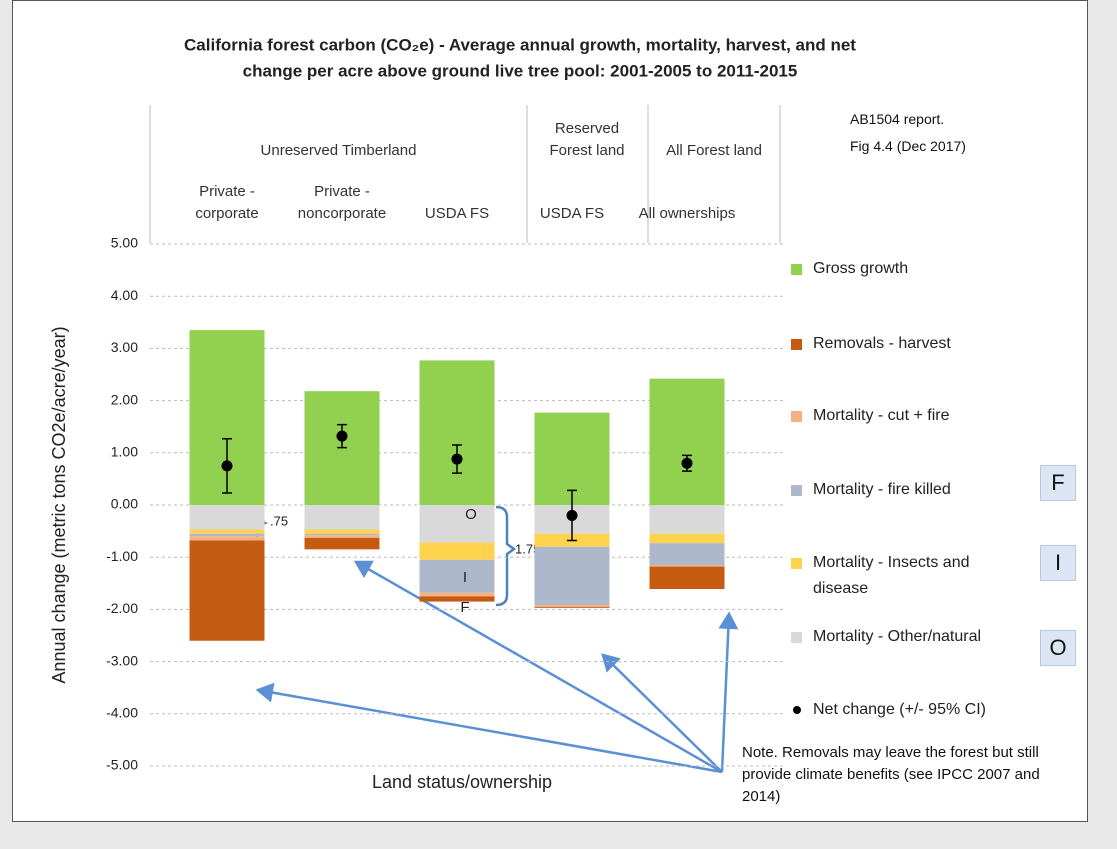 The width and height of the screenshot is (1117, 849). Describe the element at coordinates (465, 174) in the screenshot. I see `header-lines` at that location.